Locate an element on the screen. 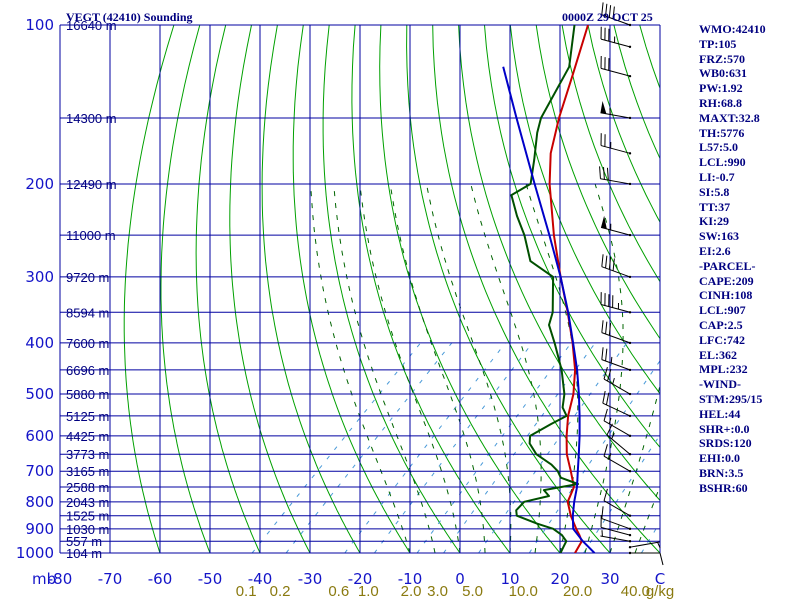  mixing-ratio-label: 0.2 is located at coordinates (280, 591).